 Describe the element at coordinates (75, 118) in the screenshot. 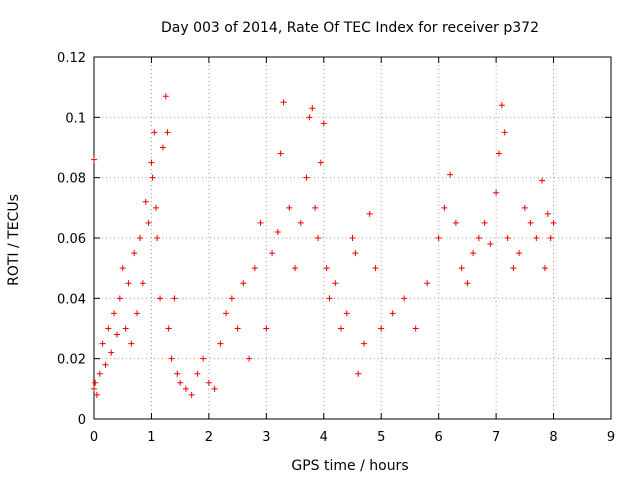

I see `y-tick-label: 0.1` at that location.